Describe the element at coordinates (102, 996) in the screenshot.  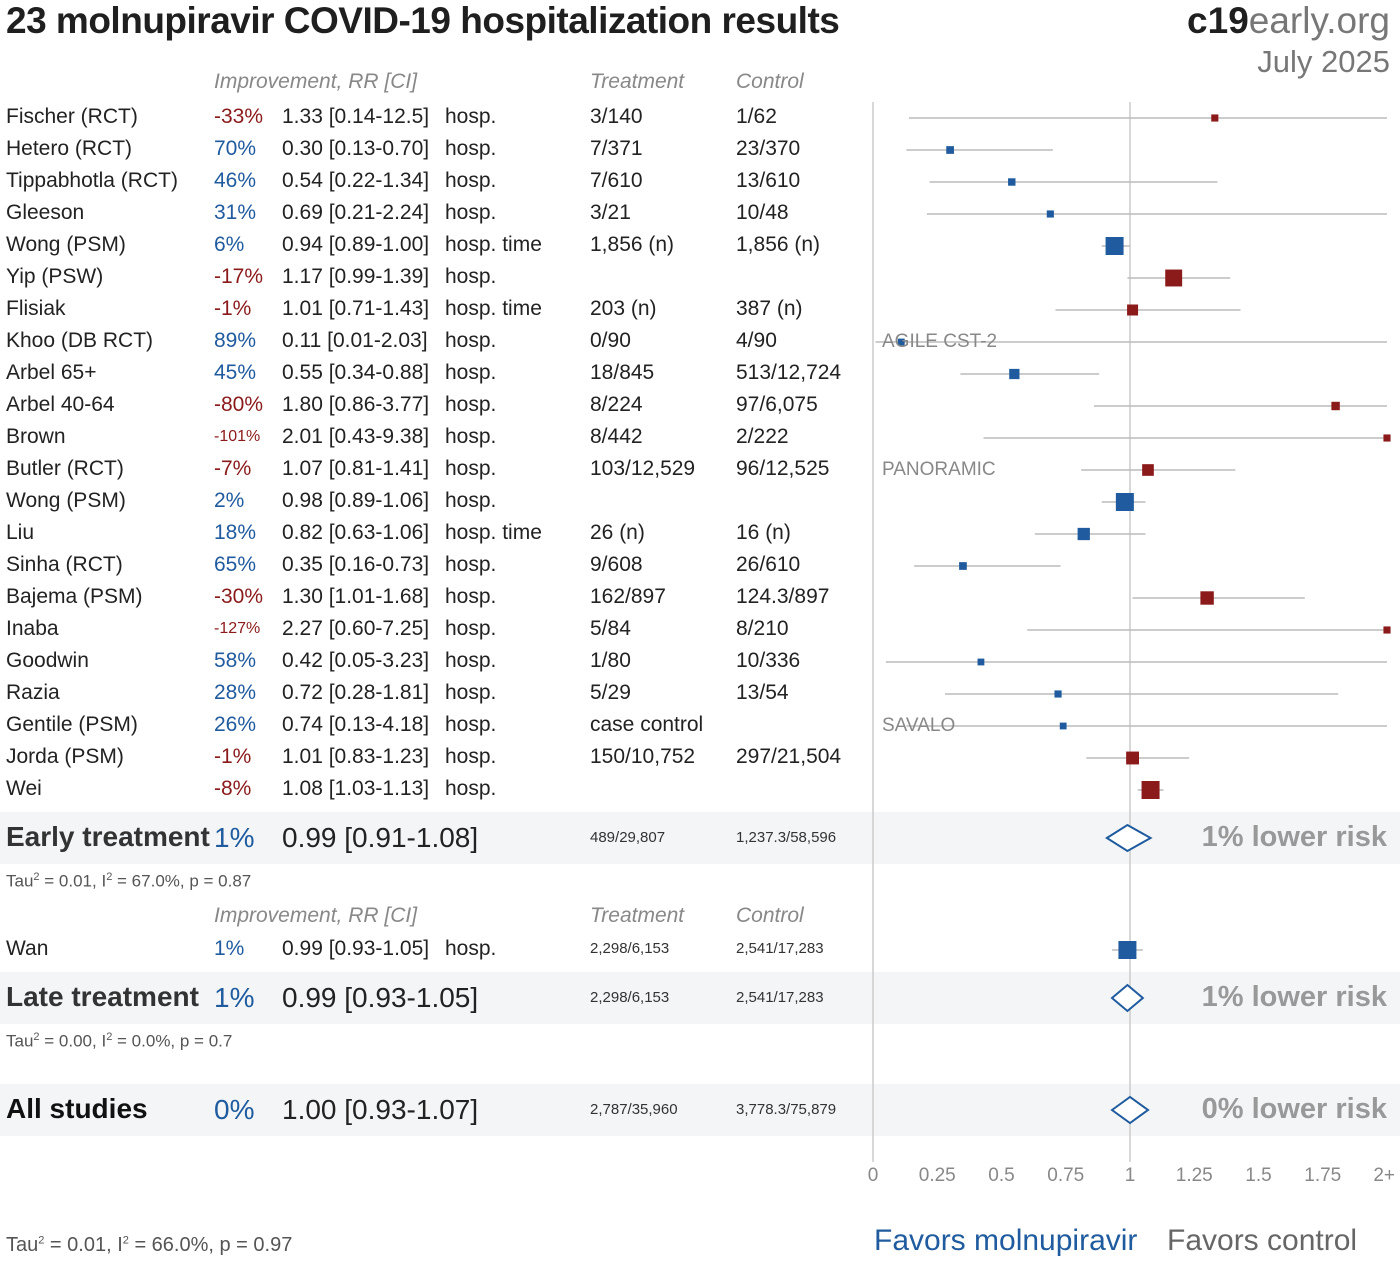
I see `summary-label: Late treatment` at that location.